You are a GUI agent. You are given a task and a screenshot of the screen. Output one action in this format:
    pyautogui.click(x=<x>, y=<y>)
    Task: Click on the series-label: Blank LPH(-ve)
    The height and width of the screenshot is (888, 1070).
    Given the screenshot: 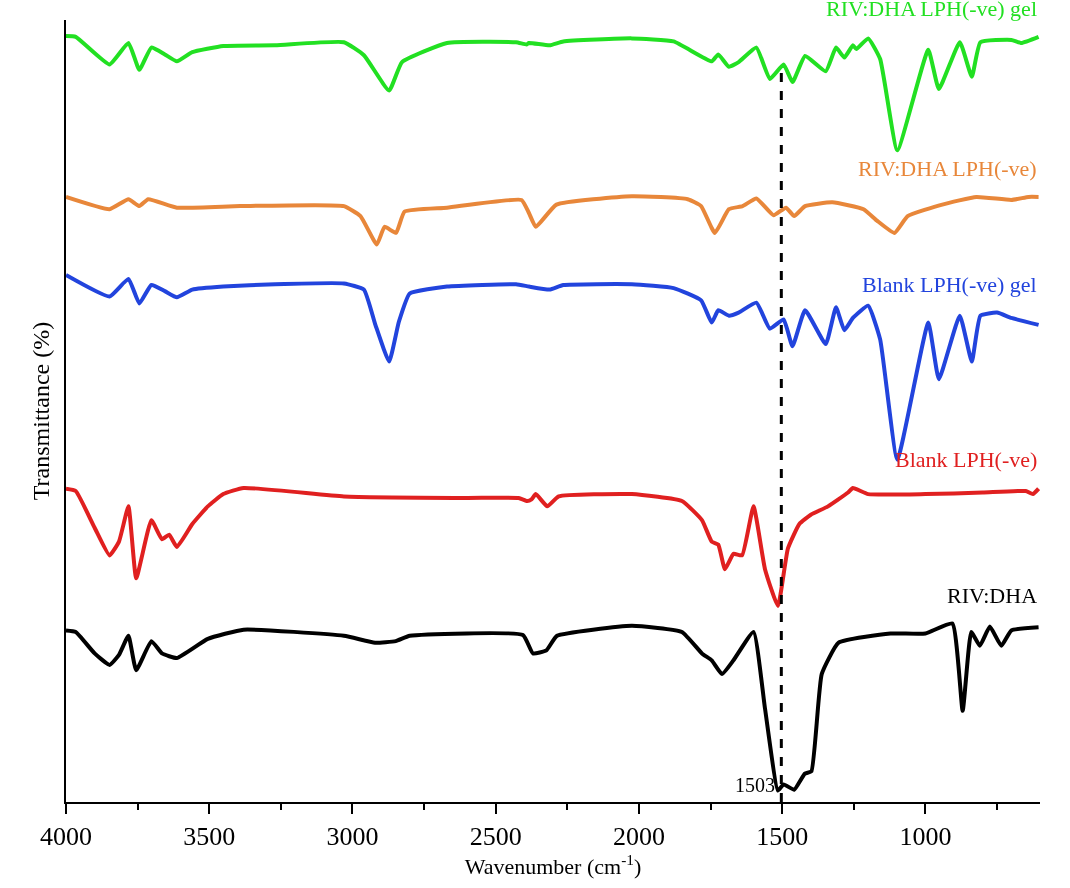 What is the action you would take?
    pyautogui.click(x=966, y=459)
    